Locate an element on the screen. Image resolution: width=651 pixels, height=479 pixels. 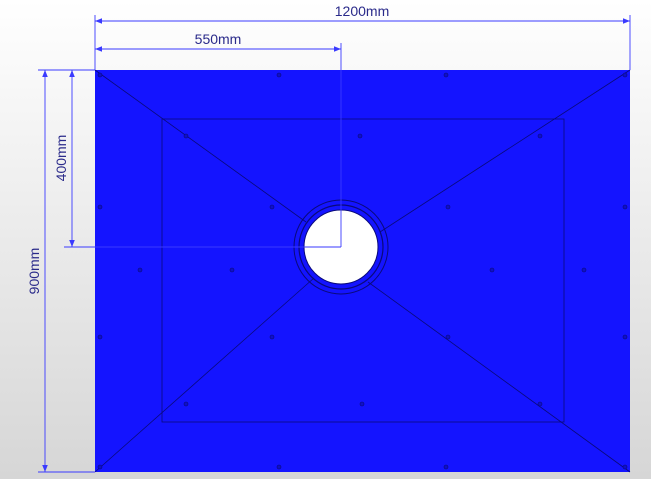
height-label: 900mm is located at coordinates (34, 271).